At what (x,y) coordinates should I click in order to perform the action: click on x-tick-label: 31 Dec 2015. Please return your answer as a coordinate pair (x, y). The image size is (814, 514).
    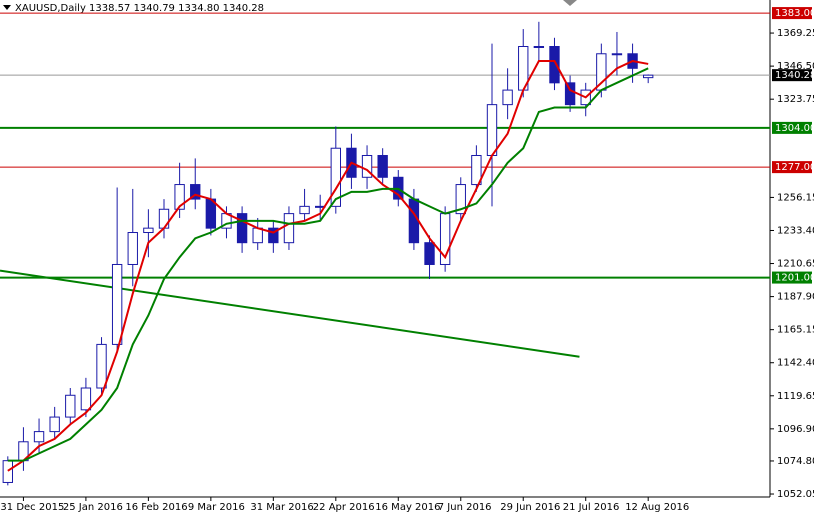
    Looking at the image, I should click on (32, 507).